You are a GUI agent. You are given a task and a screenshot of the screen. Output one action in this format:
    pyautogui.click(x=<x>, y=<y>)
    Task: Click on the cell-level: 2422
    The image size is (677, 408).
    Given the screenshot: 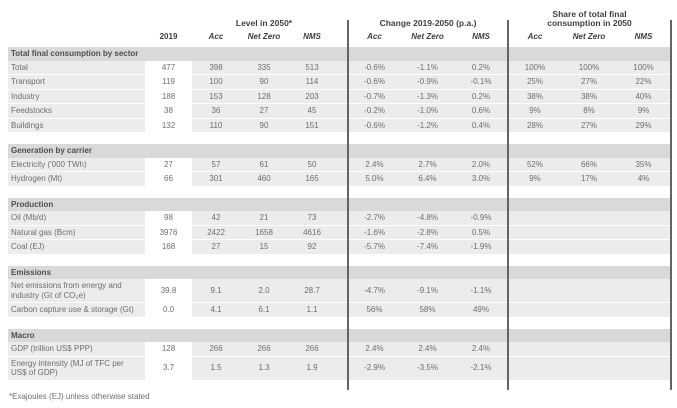 What is the action you would take?
    pyautogui.click(x=216, y=232)
    